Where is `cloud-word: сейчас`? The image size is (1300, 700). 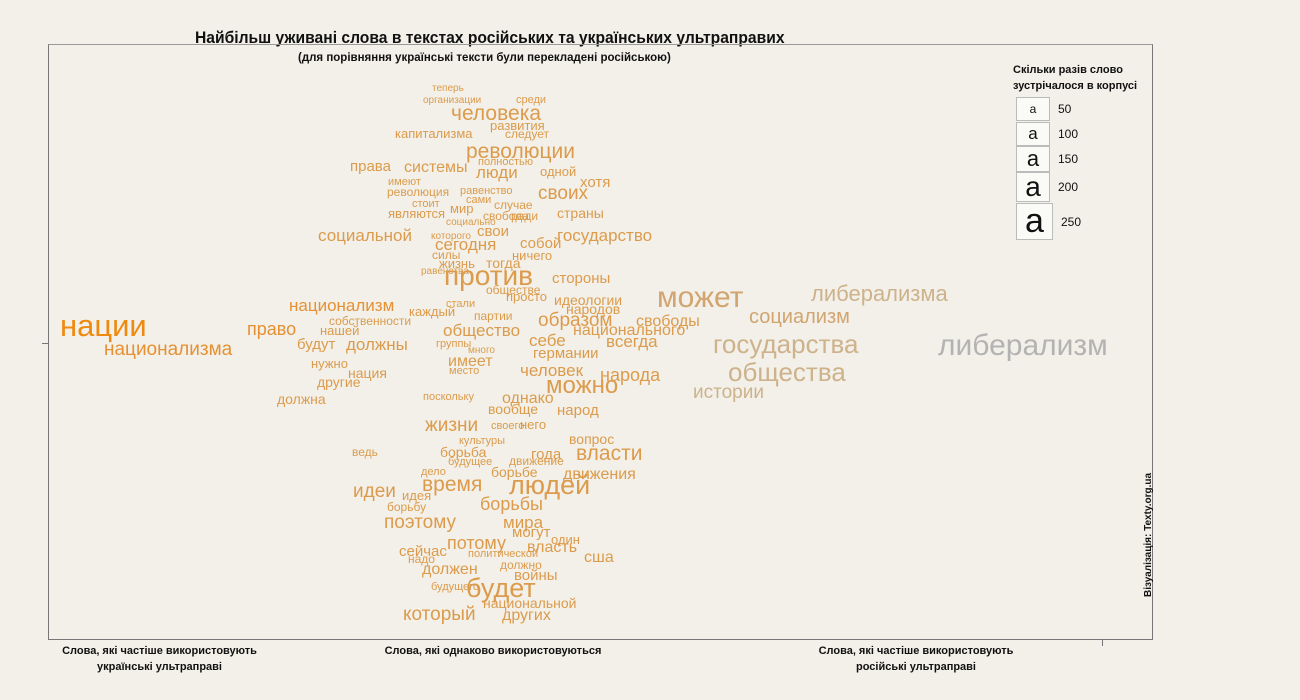
cloud-word: сейчас is located at coordinates (423, 551).